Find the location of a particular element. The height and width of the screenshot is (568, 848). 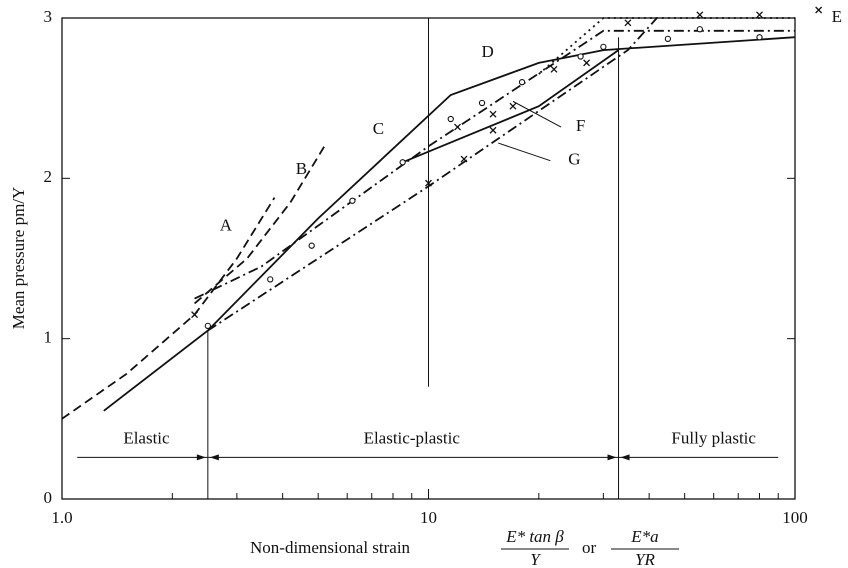

y-tick-label: 3 is located at coordinates (48, 16).